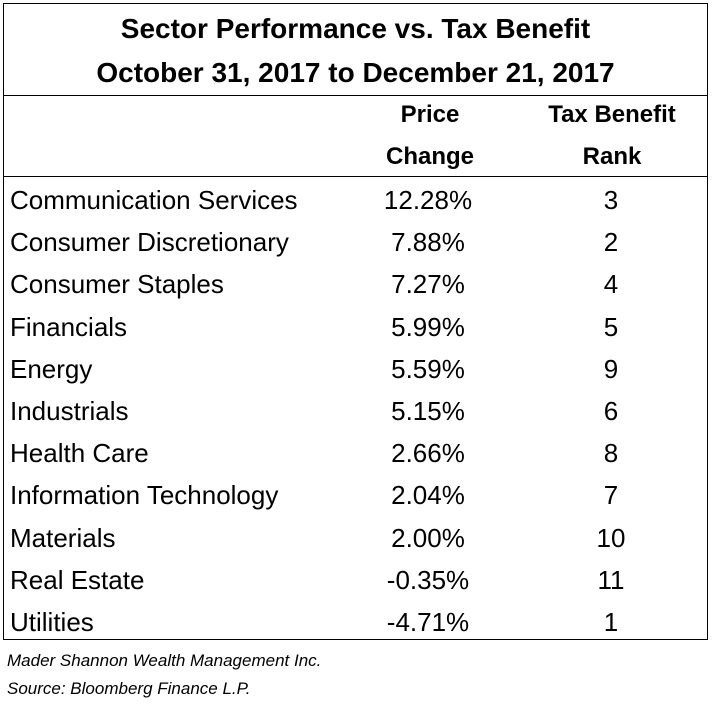 Image resolution: width=712 pixels, height=704 pixels. I want to click on price-change-value: 5.59%, so click(428, 368).